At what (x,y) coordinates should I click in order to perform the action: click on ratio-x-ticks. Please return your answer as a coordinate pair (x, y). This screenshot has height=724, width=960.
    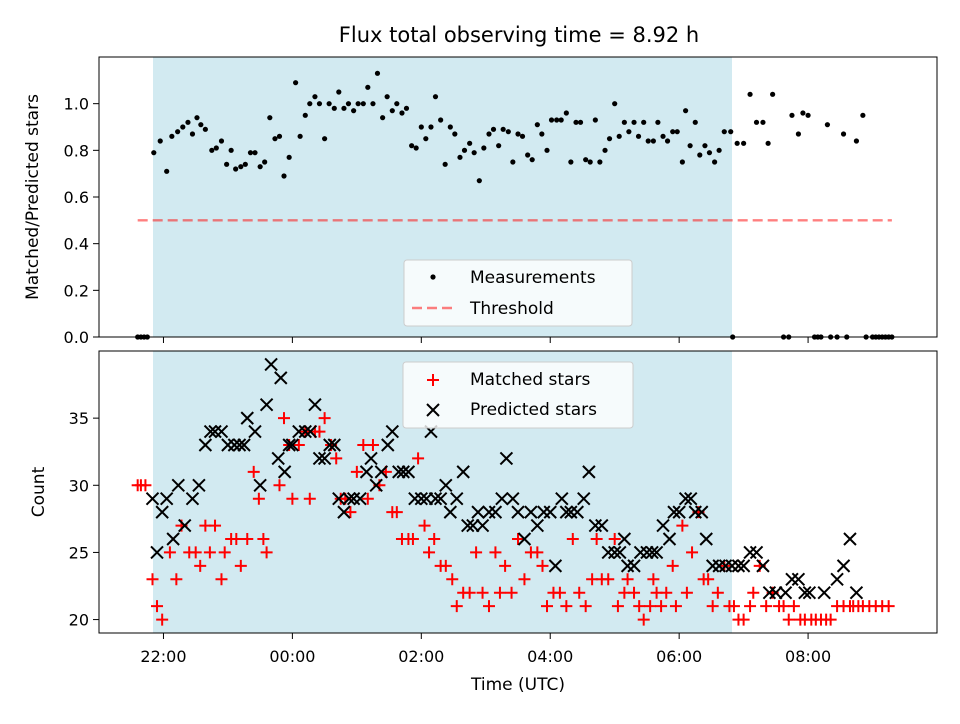
    Looking at the image, I should click on (485, 340).